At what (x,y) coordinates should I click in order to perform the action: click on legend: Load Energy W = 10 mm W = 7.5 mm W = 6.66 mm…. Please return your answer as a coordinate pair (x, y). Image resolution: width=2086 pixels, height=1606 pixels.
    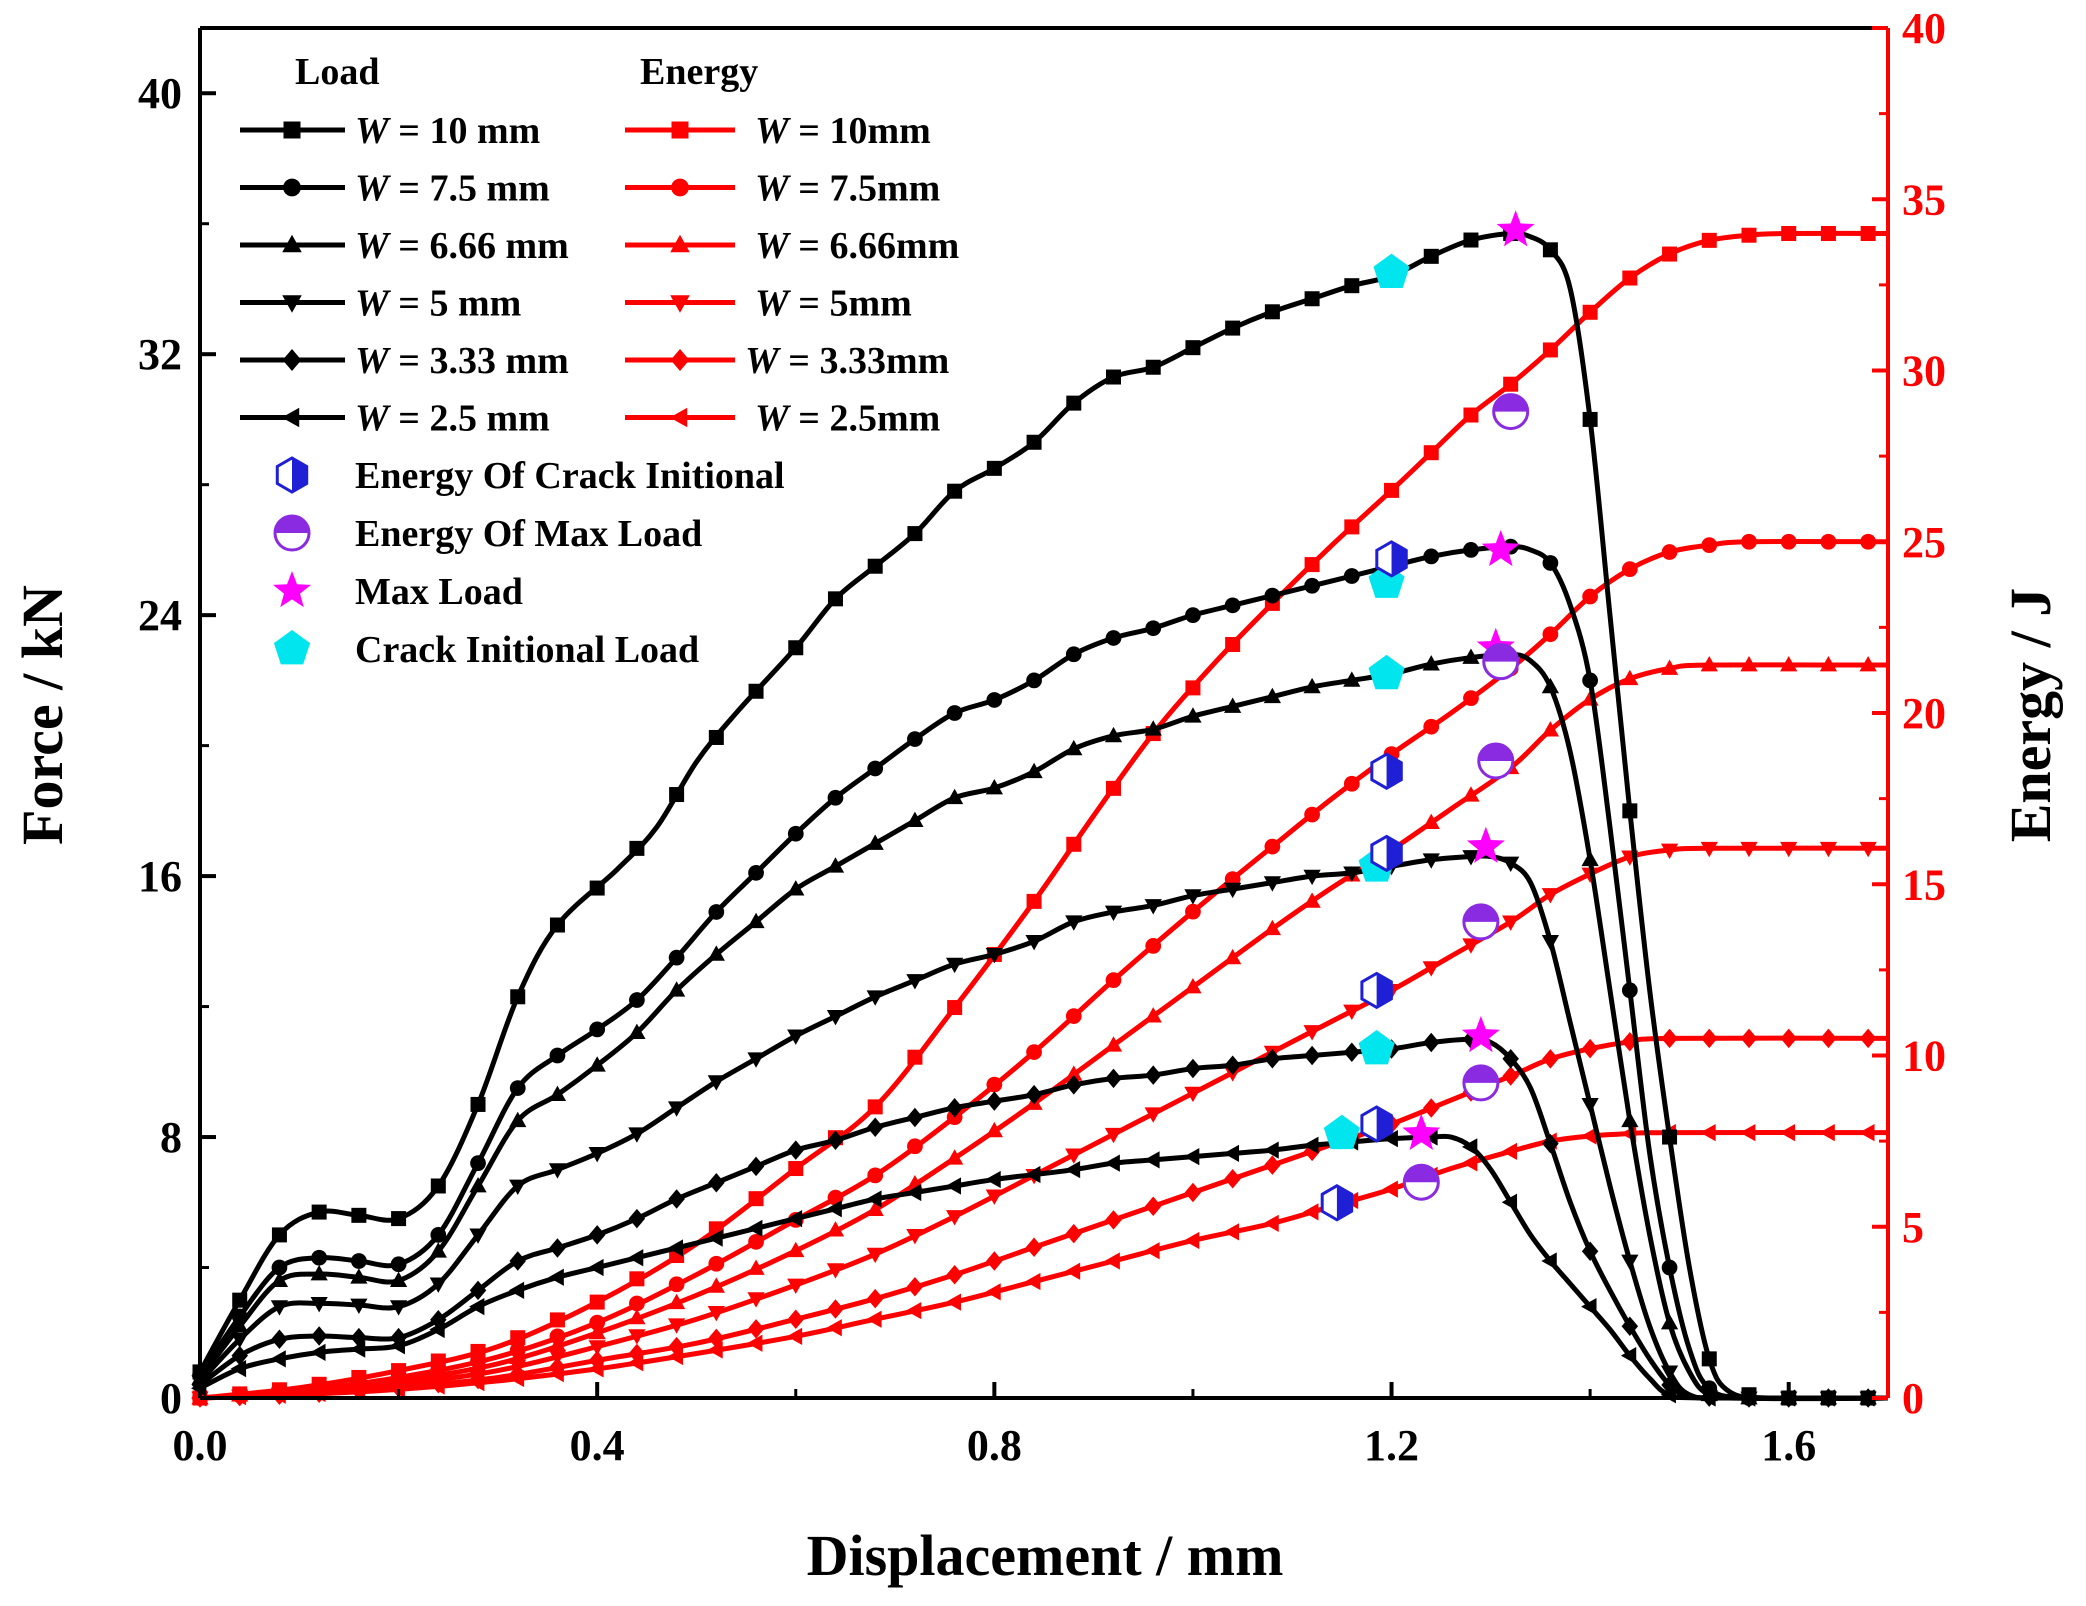
    Looking at the image, I should click on (599, 361).